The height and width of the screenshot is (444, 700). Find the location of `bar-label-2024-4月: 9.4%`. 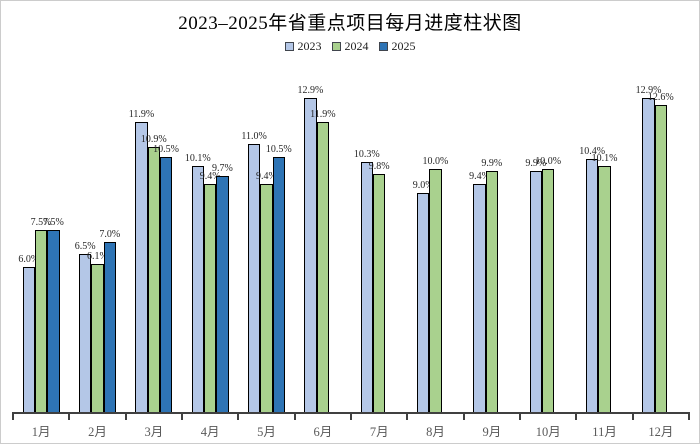

bar-label-2024-4月: 9.4% is located at coordinates (210, 176).